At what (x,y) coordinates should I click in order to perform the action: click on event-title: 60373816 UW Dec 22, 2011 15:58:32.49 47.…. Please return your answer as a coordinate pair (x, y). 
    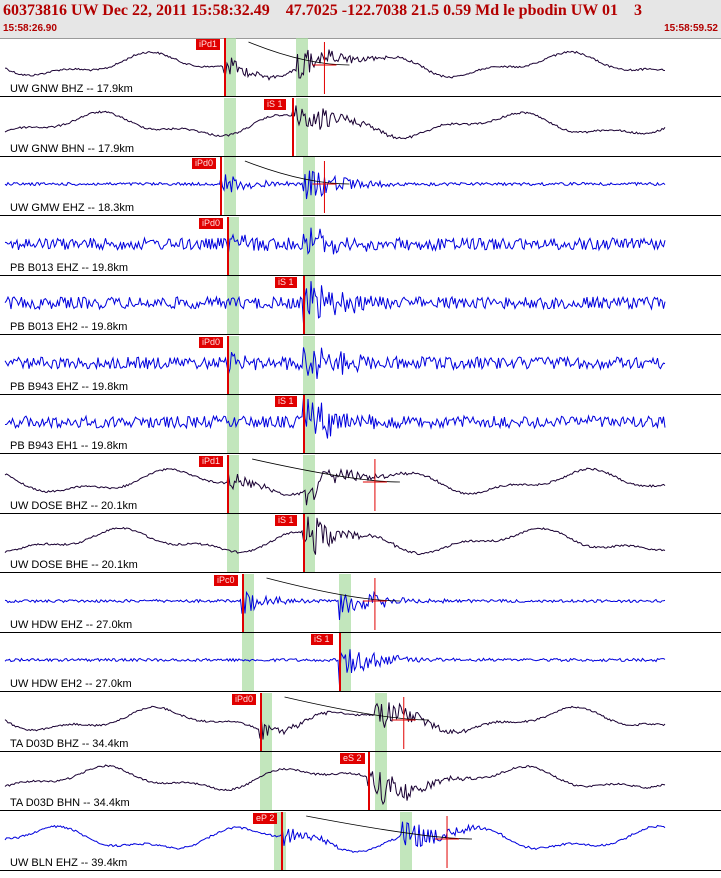
    Looking at the image, I should click on (322, 10).